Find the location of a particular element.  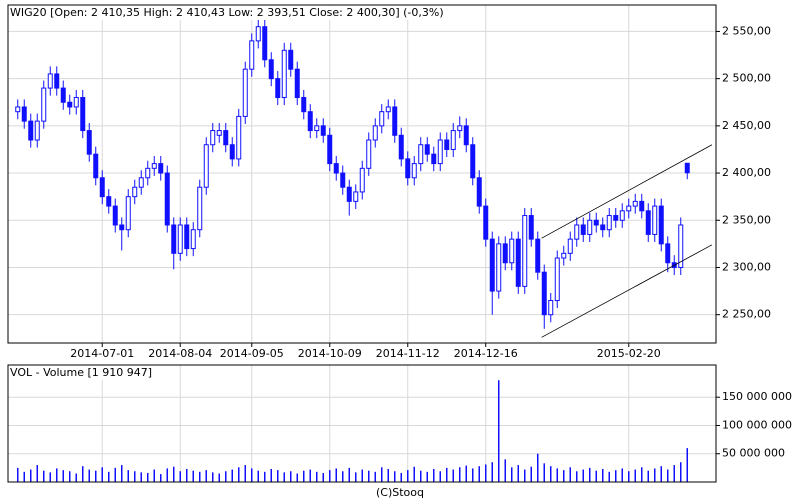

trendline is located at coordinates (627, 191).